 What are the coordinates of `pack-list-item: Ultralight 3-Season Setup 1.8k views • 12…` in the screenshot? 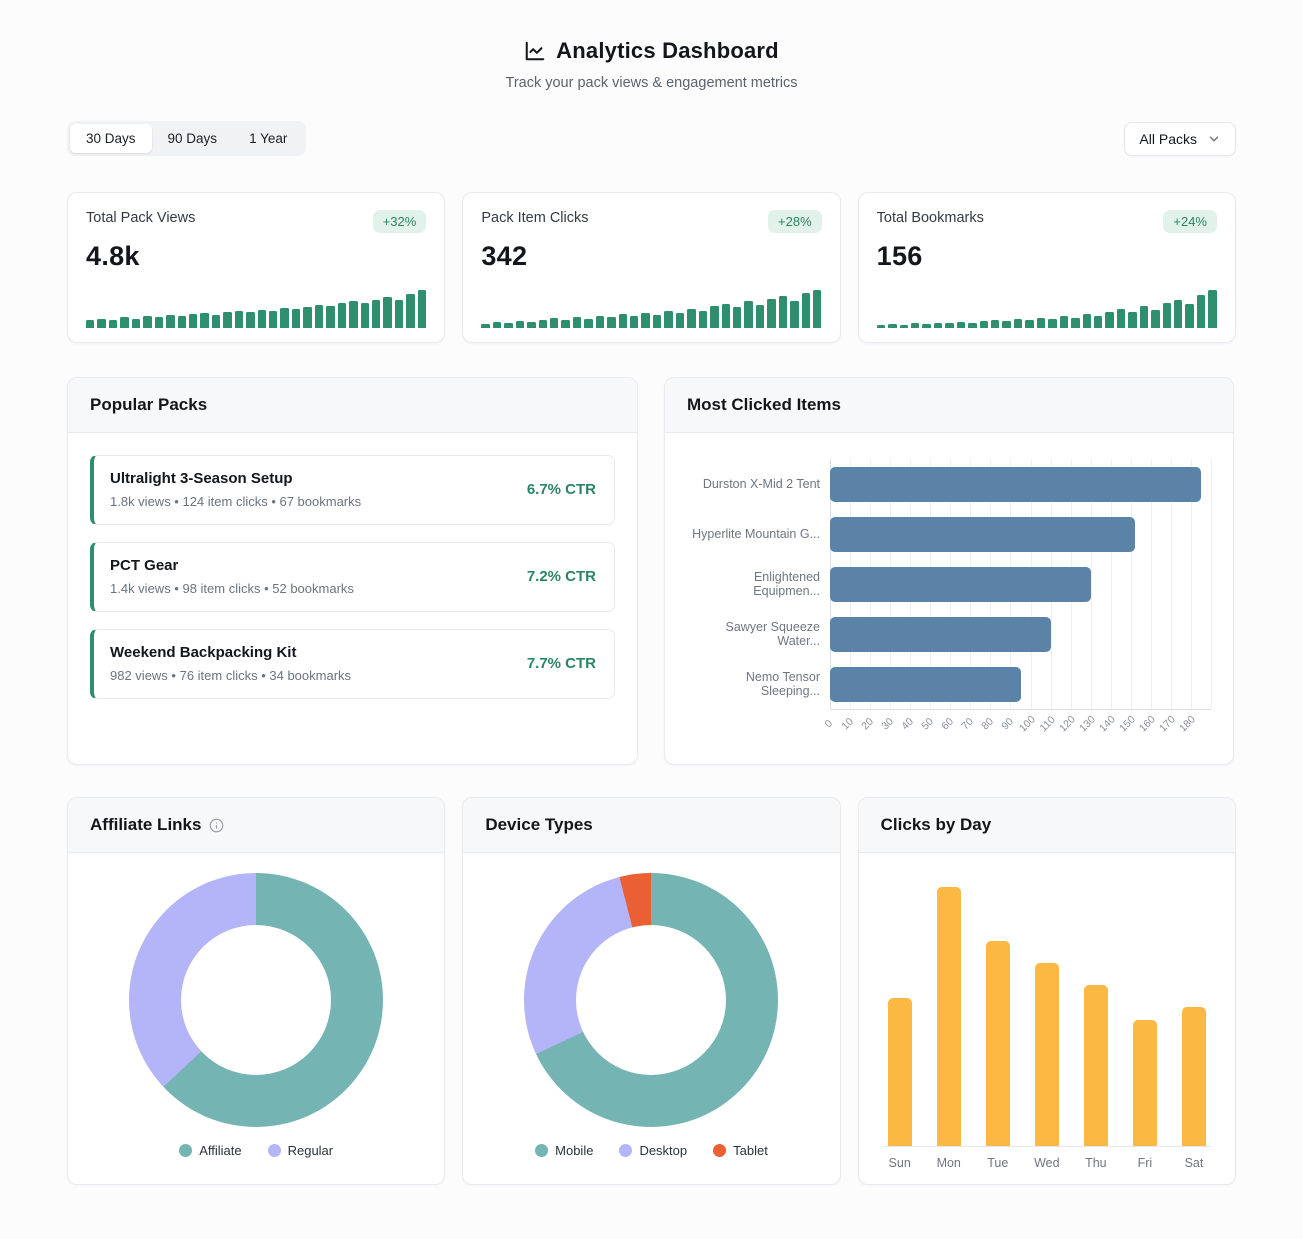 It's located at (352, 490).